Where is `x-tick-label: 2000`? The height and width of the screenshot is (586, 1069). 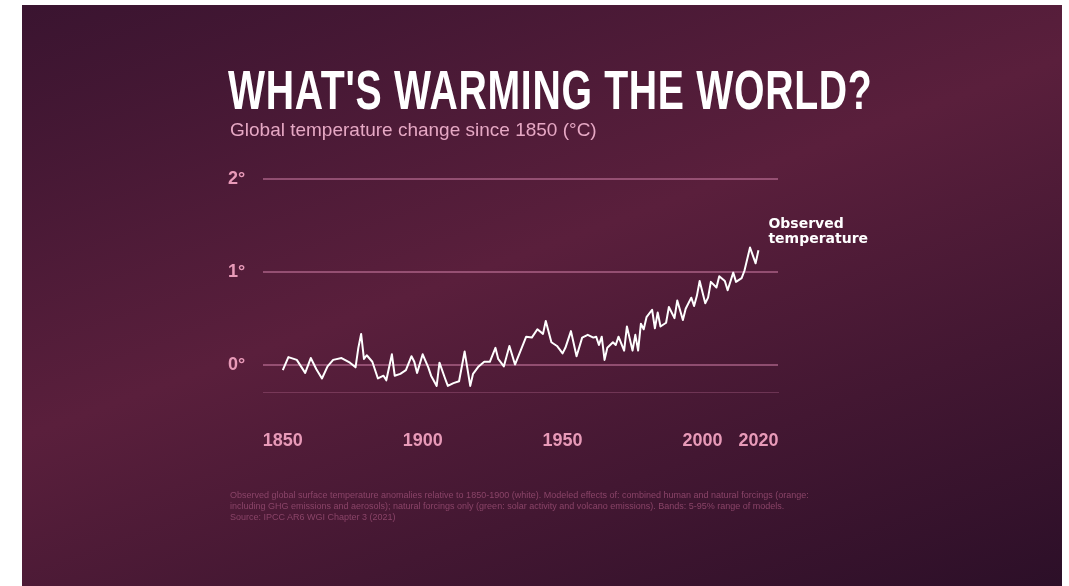 x-tick-label: 2000 is located at coordinates (702, 440).